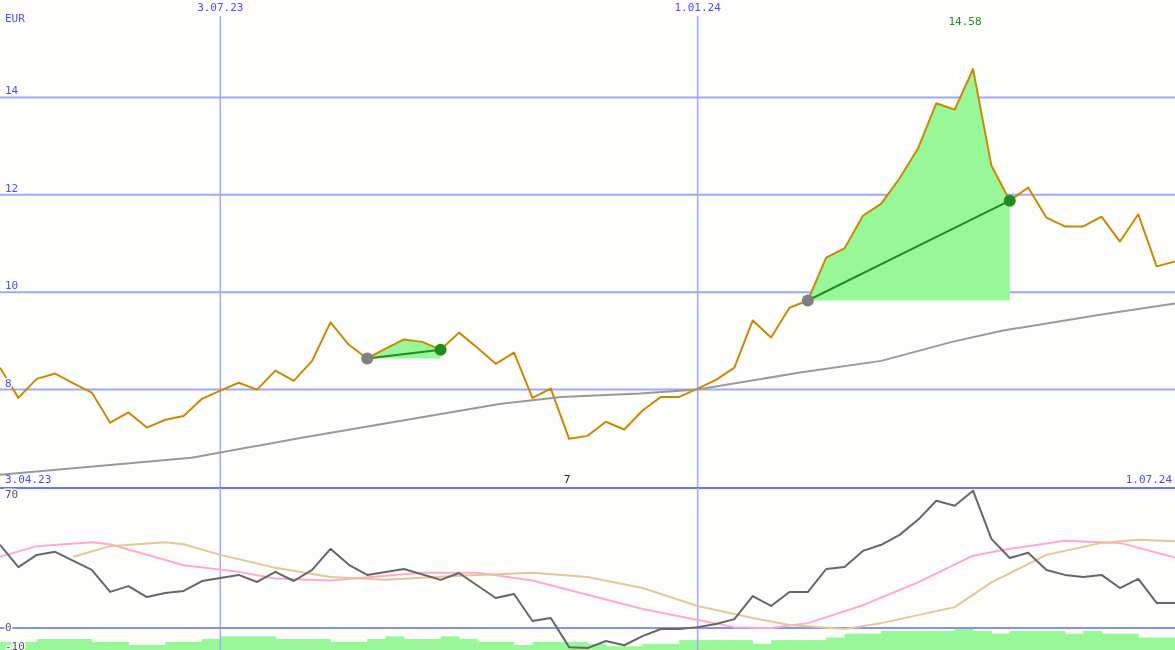 The width and height of the screenshot is (1175, 650). What do you see at coordinates (1149, 479) in the screenshot?
I see `annotation: 1.07.24` at bounding box center [1149, 479].